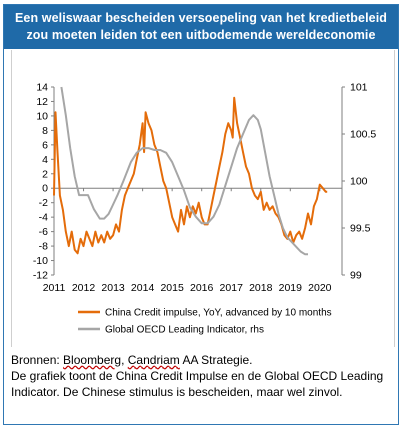 Image resolution: width=404 pixels, height=429 pixels. I want to click on source-suffix: AA Strategie., so click(216, 360).